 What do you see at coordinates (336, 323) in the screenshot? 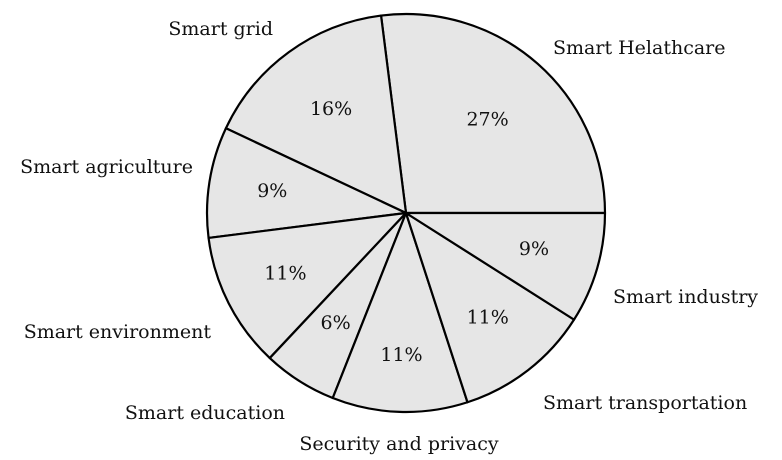
I see `slice-percent-smart-education: 6%` at bounding box center [336, 323].